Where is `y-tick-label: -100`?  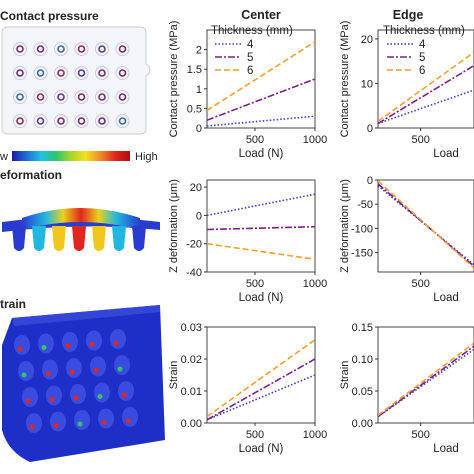
y-tick-label: -100 is located at coordinates (362, 229).